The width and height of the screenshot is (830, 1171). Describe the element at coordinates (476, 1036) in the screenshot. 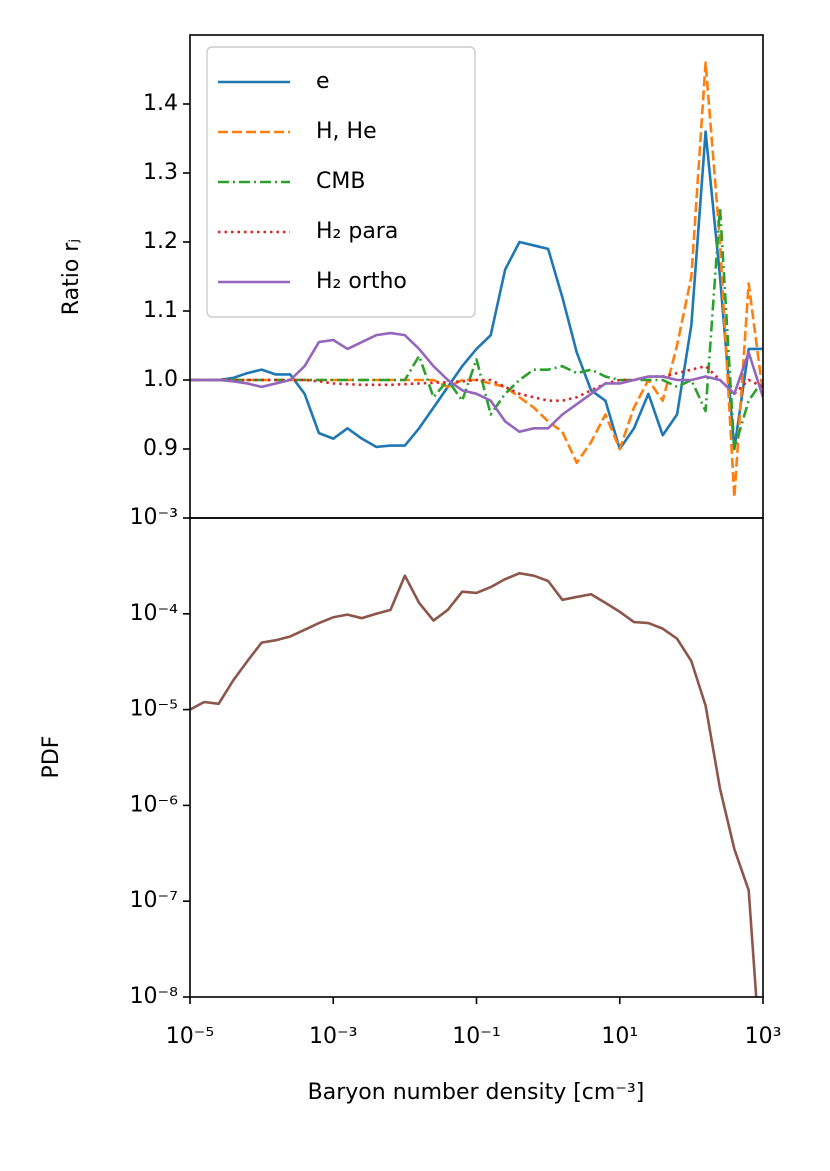

I see `x-tick-label: 10⁻¹` at that location.